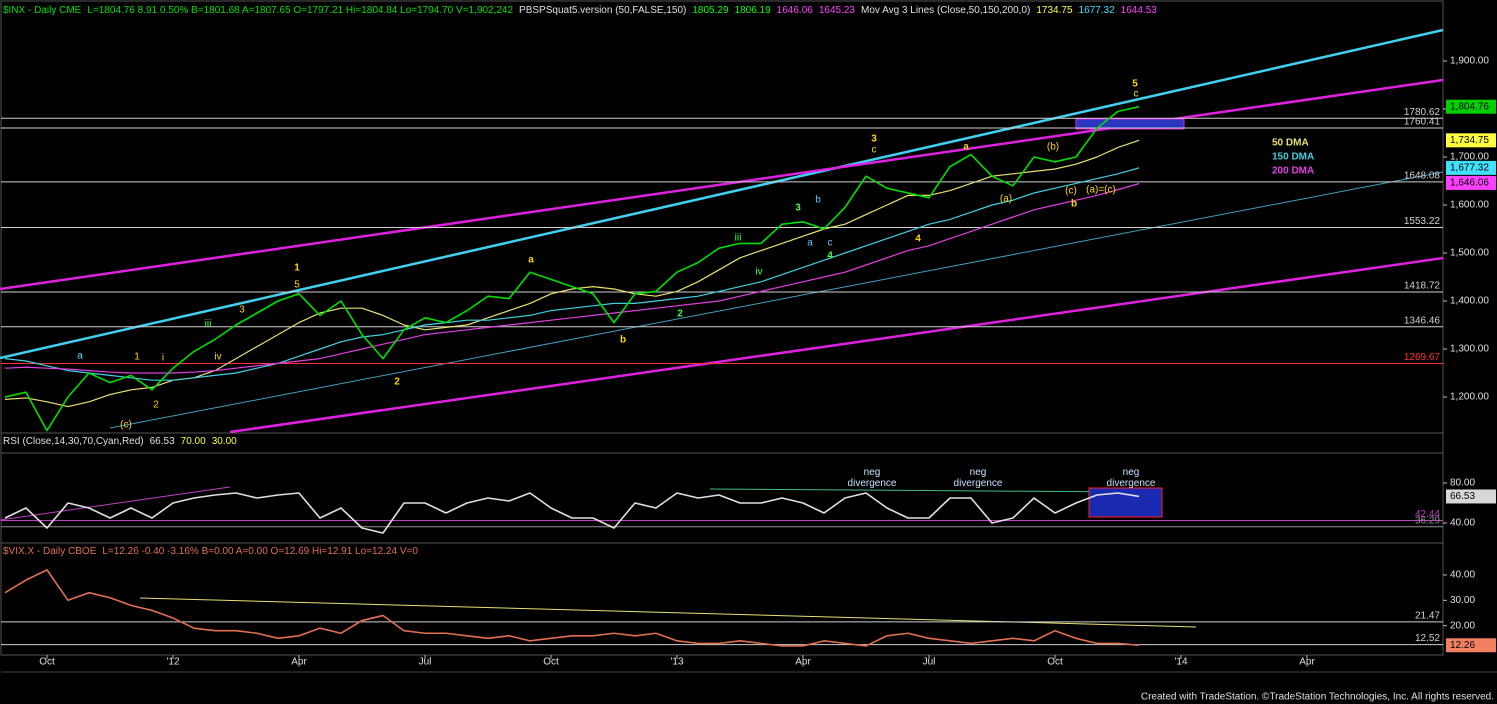 The image size is (1497, 704). What do you see at coordinates (1462, 645) in the screenshot?
I see `last-value-label: 12.26` at bounding box center [1462, 645].